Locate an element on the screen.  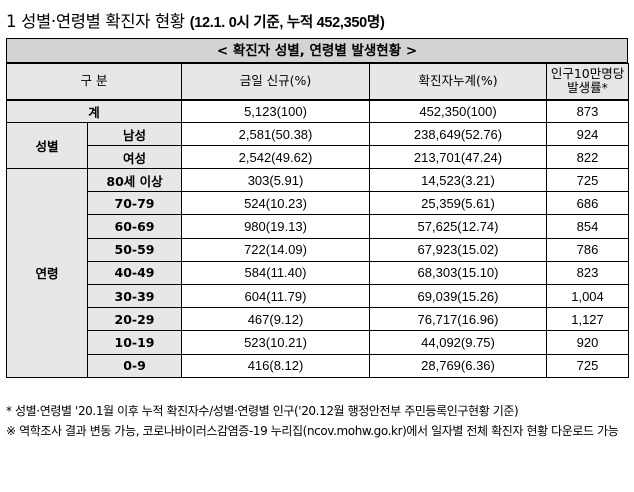
header-row: 구 분 금일 신규(%) 확진자누계(%) 인구10만명당 발생률* is located at coordinates (317, 81).